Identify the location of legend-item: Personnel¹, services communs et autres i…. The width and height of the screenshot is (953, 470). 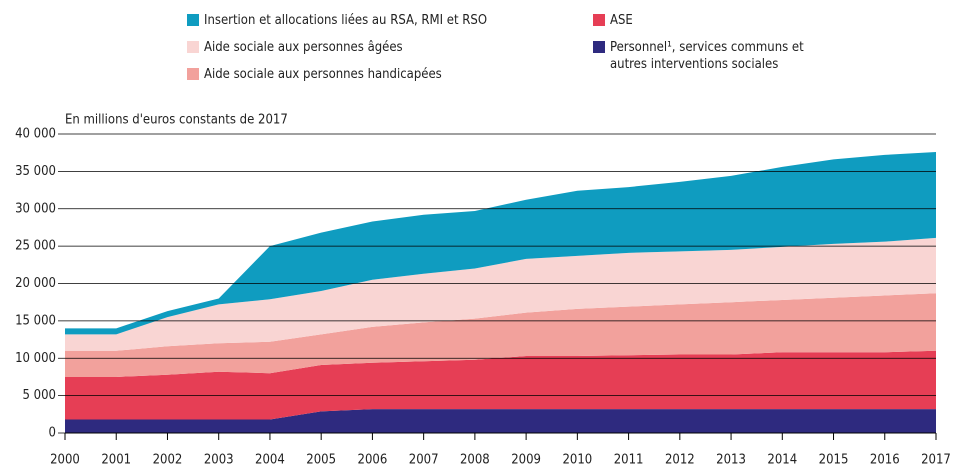
(700, 56).